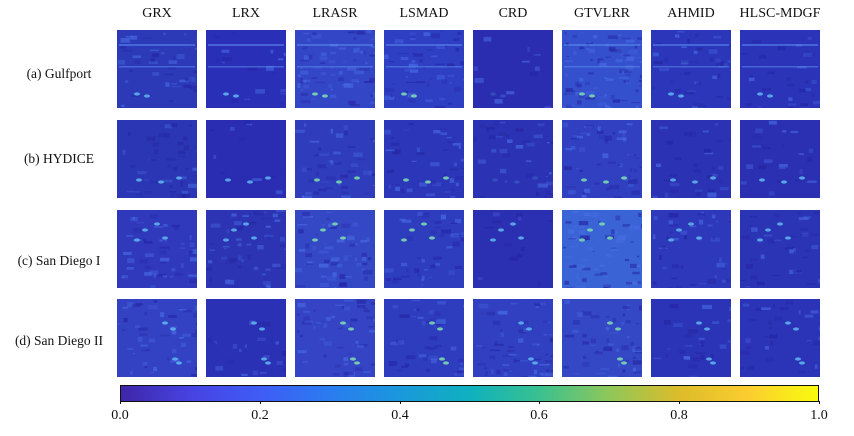 This screenshot has height=436, width=854. I want to click on row-label: (a) Gulfport, so click(59, 73).